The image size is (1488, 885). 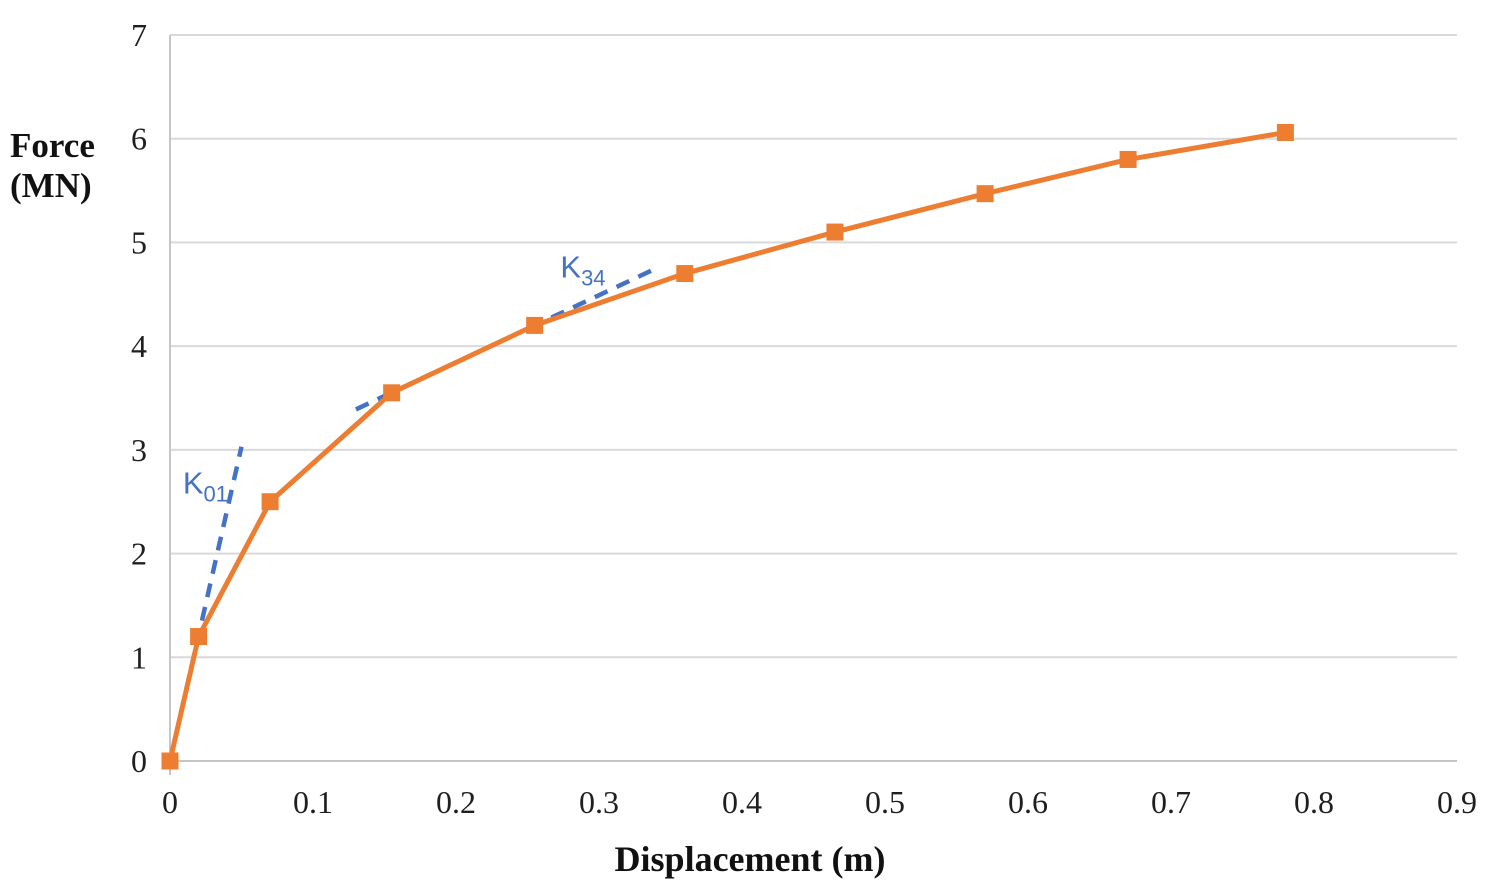 What do you see at coordinates (139, 242) in the screenshot?
I see `y-tick-label: 5` at bounding box center [139, 242].